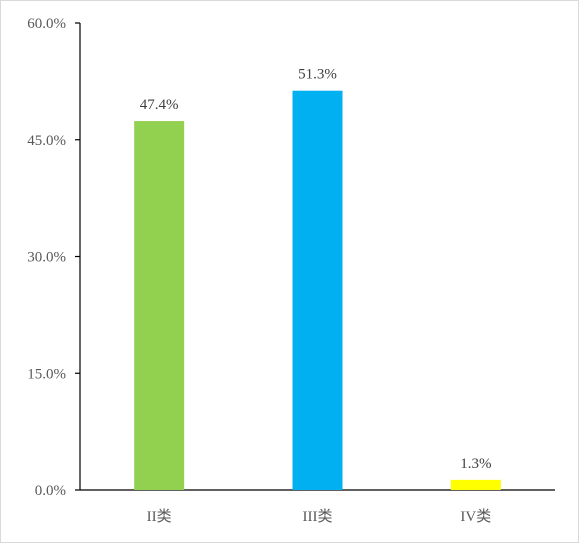  Describe the element at coordinates (317, 75) in the screenshot. I see `data-label: 51.3%` at that location.